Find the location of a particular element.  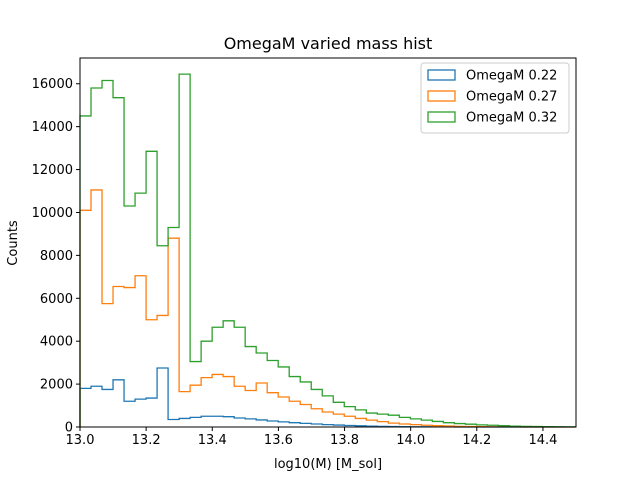

x-tick-label: 14.2 is located at coordinates (476, 440).